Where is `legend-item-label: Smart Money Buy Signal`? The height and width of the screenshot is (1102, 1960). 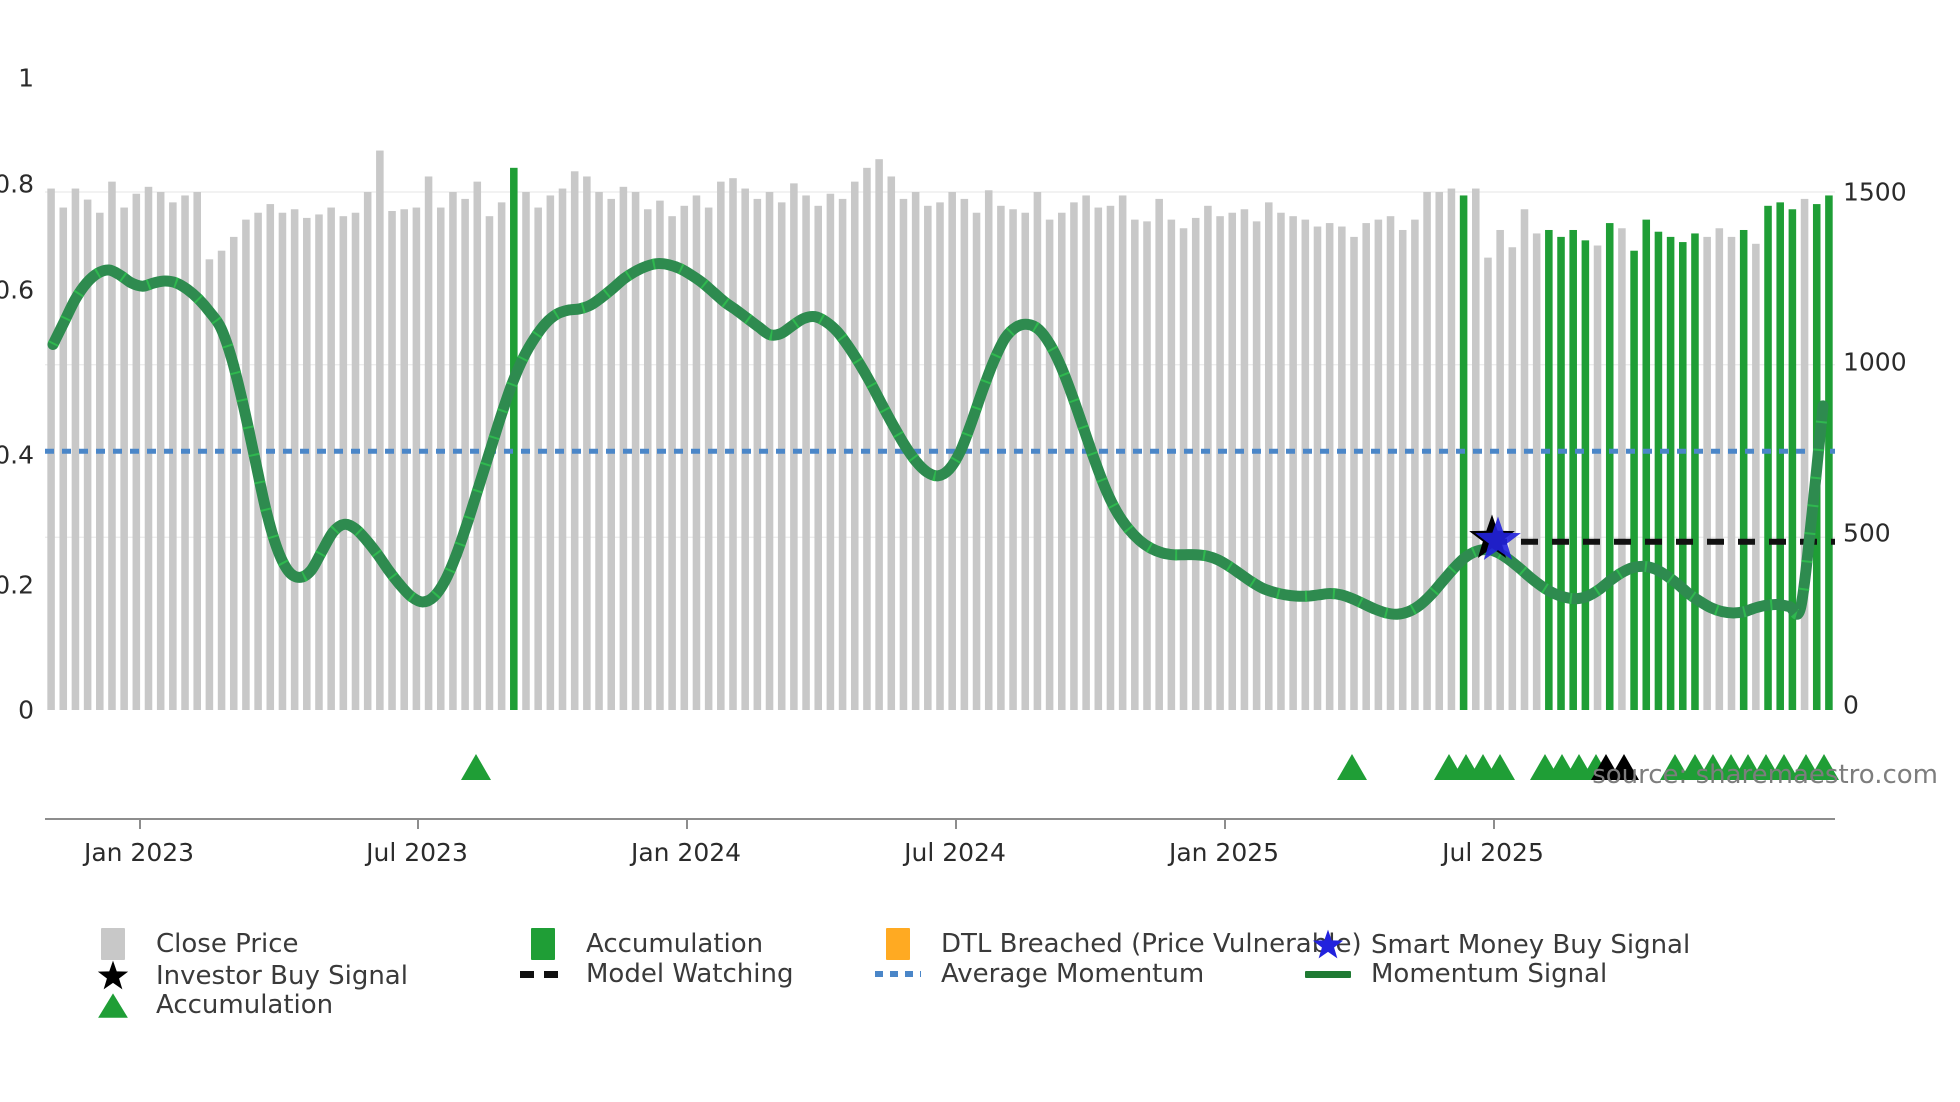
legend-item-label: Smart Money Buy Signal is located at coordinates (1531, 945).